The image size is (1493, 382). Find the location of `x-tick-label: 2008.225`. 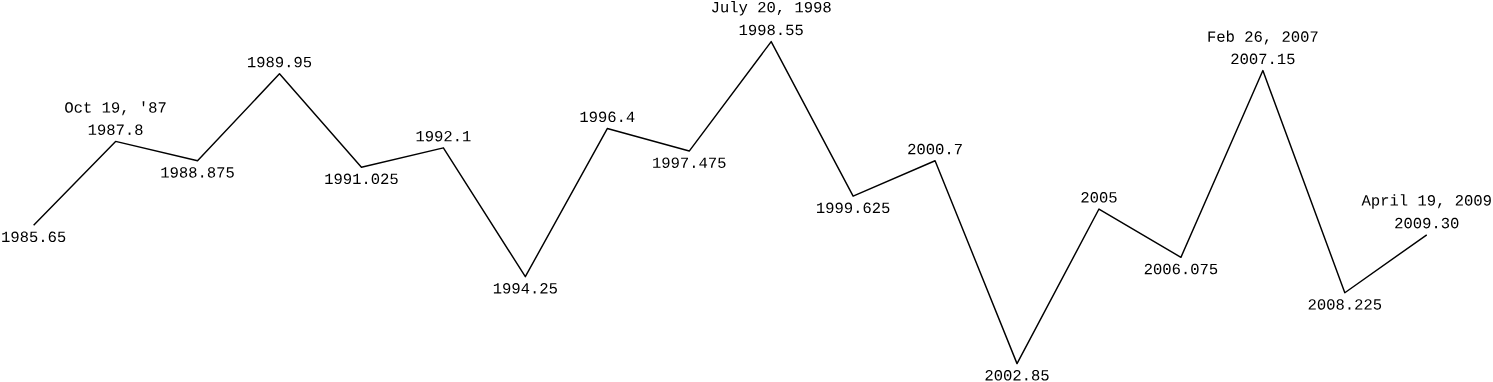

x-tick-label: 2008.225 is located at coordinates (1345, 304).